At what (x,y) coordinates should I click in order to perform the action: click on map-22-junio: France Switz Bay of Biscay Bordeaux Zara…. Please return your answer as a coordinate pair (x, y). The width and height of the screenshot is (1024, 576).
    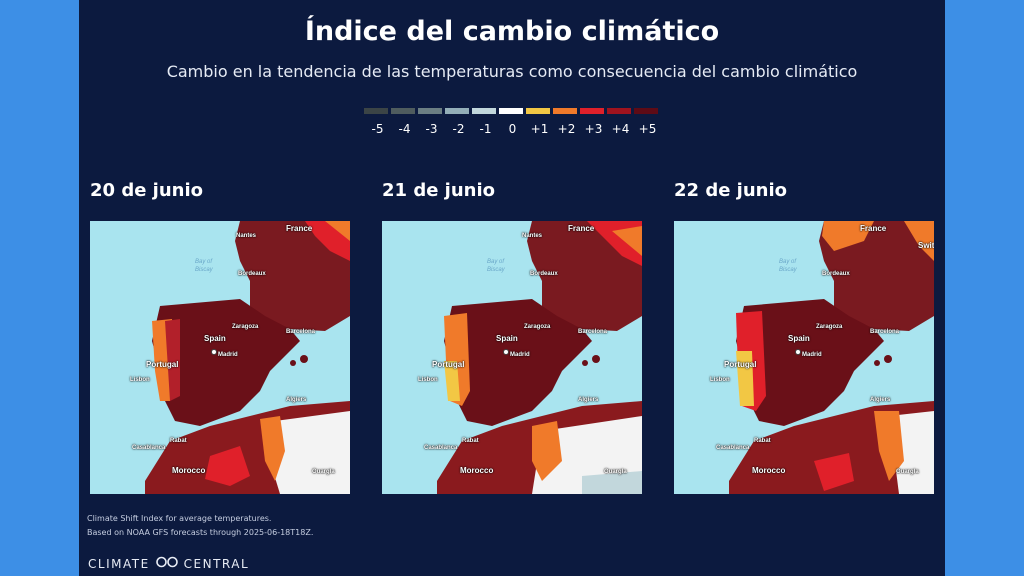
    Looking at the image, I should click on (804, 357).